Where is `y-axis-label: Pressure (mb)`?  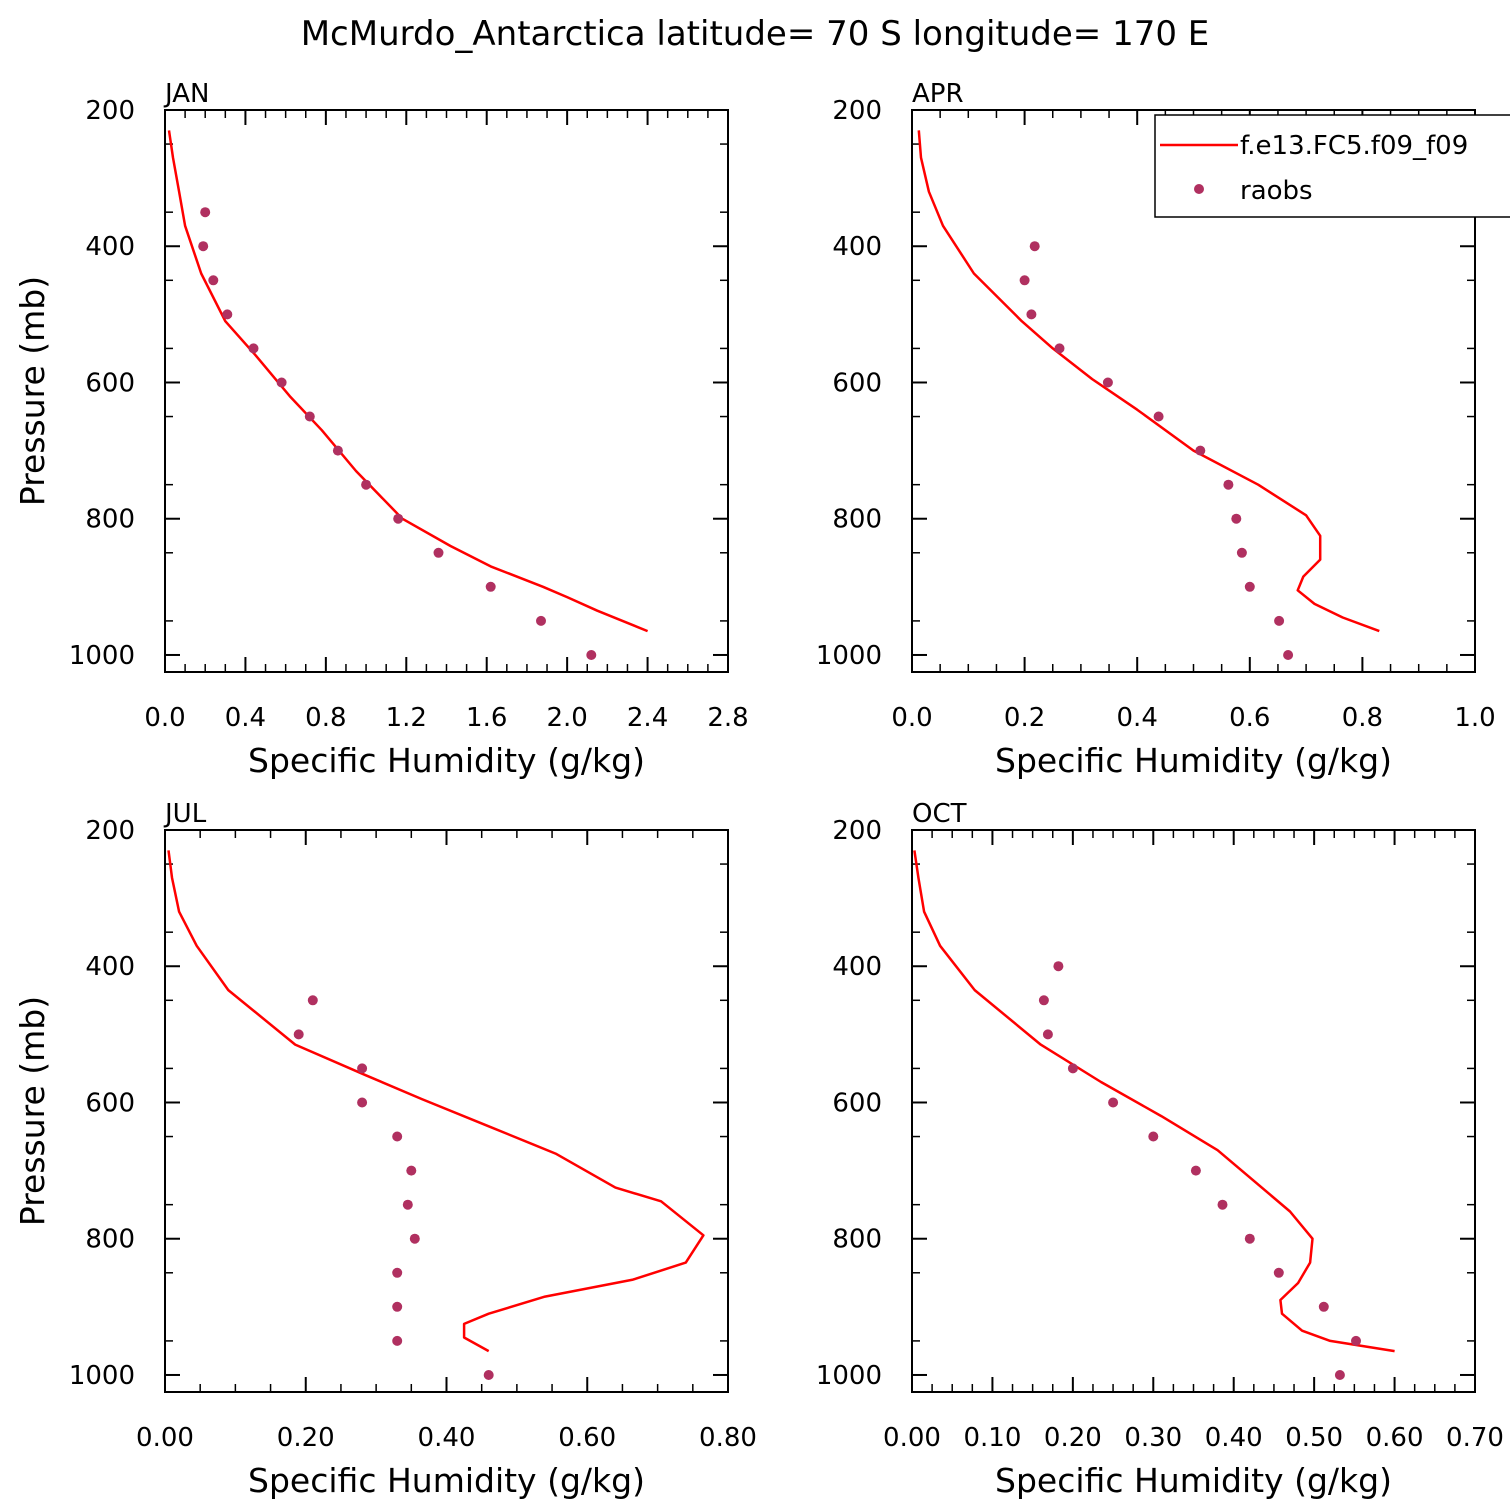
y-axis-label: Pressure (mb) is located at coordinates (32, 1111).